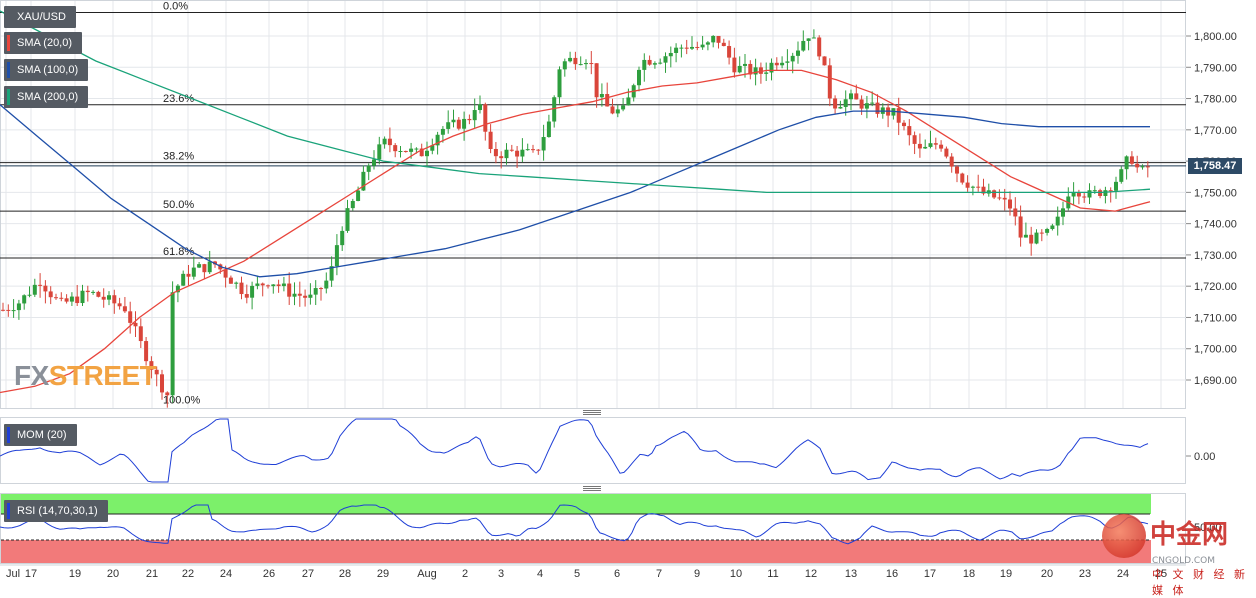  I want to click on pane-divider-mom, so click(593, 412).